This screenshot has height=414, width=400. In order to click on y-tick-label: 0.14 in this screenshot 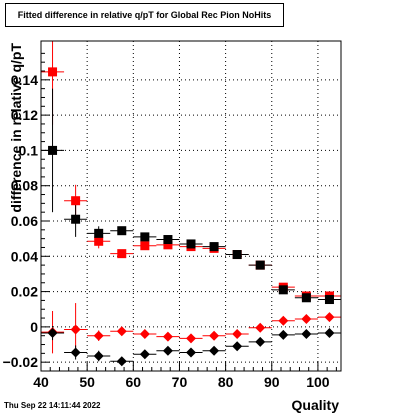, I will do `click(24, 80)`.